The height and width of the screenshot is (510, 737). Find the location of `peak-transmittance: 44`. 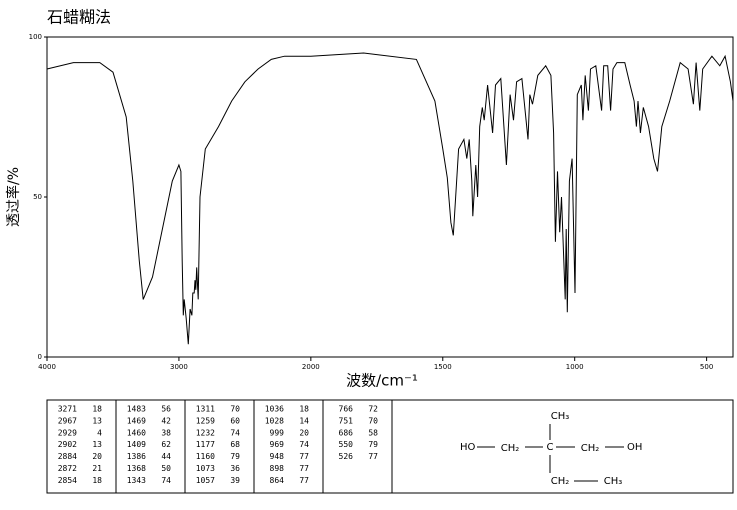

peak-transmittance: 44 is located at coordinates (166, 456).